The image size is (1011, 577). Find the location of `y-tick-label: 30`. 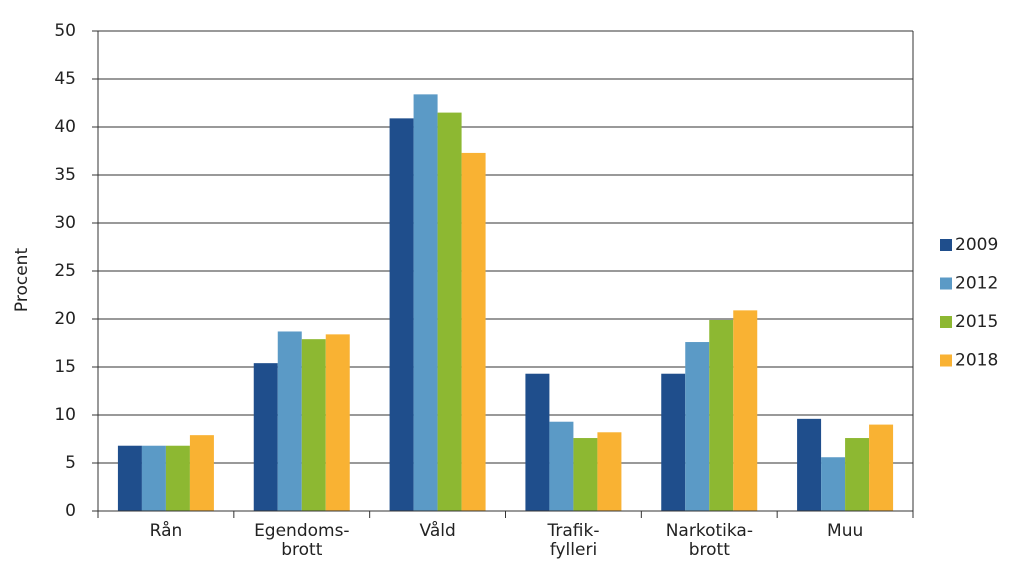

y-tick-label: 30 is located at coordinates (65, 223).